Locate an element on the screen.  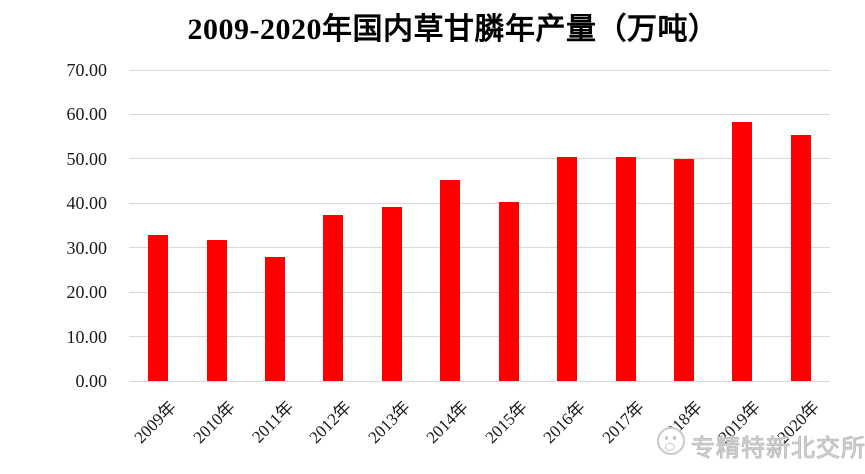
bar-2018年 is located at coordinates (683, 270).